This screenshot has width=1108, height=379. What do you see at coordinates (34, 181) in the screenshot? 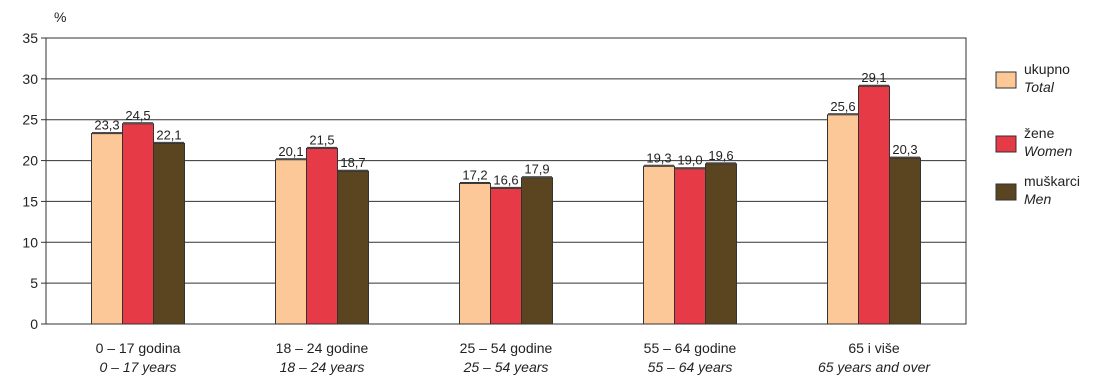
I see `y-axis-ticks: 0 5 10 15 20 25 30 35` at bounding box center [34, 181].